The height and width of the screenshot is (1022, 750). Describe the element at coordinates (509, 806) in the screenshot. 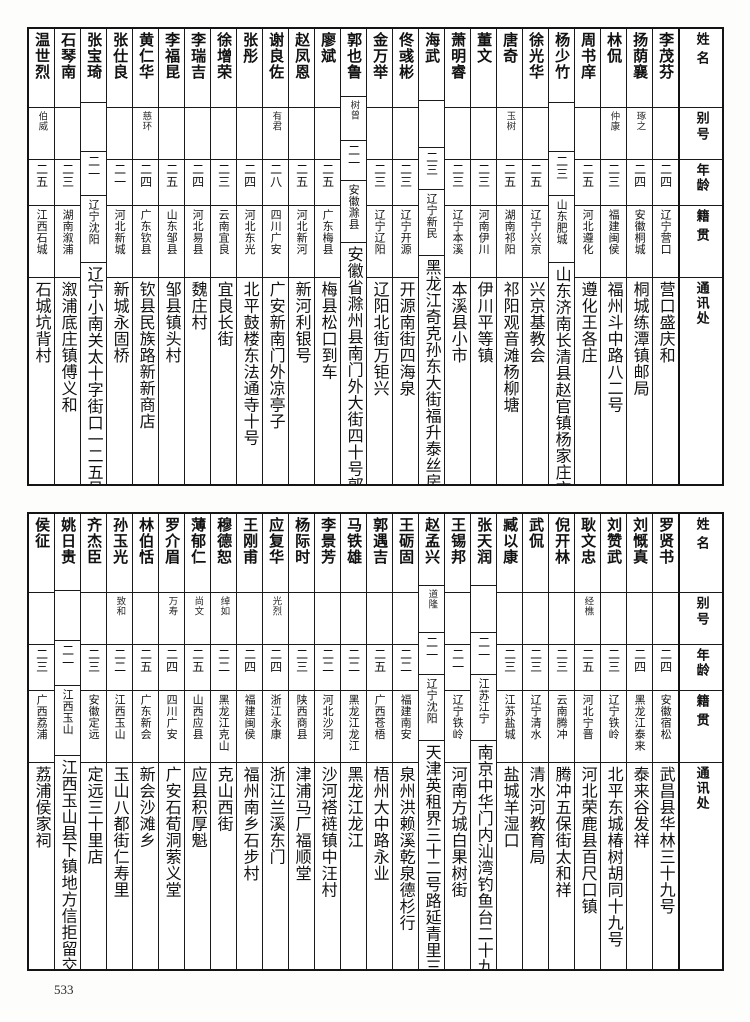

I see `cell-address: 盐城羊湿口` at that location.